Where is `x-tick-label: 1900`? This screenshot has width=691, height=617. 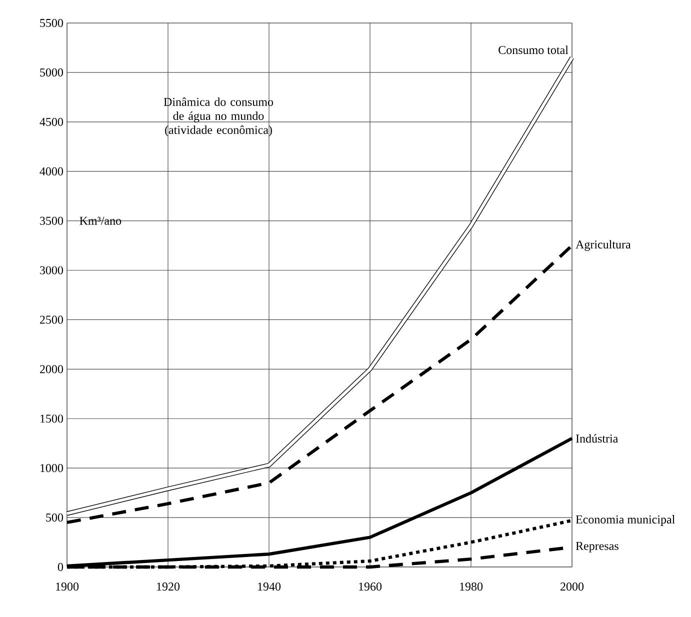
x-tick-label: 1900 is located at coordinates (67, 586).